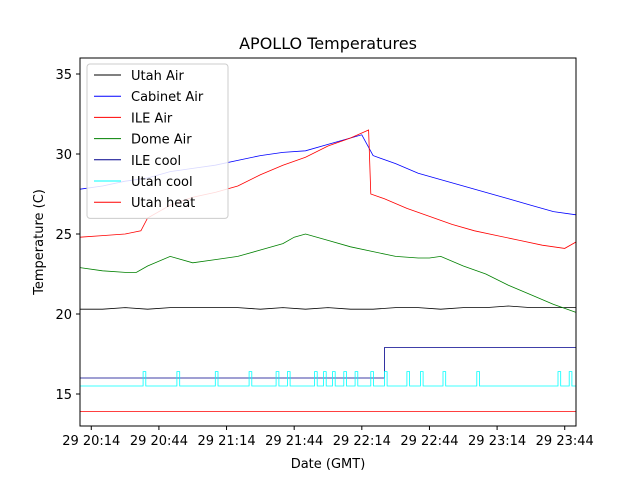 This screenshot has width=640, height=480. Describe the element at coordinates (497, 441) in the screenshot. I see `x-tick-label: 29 23:14` at that location.